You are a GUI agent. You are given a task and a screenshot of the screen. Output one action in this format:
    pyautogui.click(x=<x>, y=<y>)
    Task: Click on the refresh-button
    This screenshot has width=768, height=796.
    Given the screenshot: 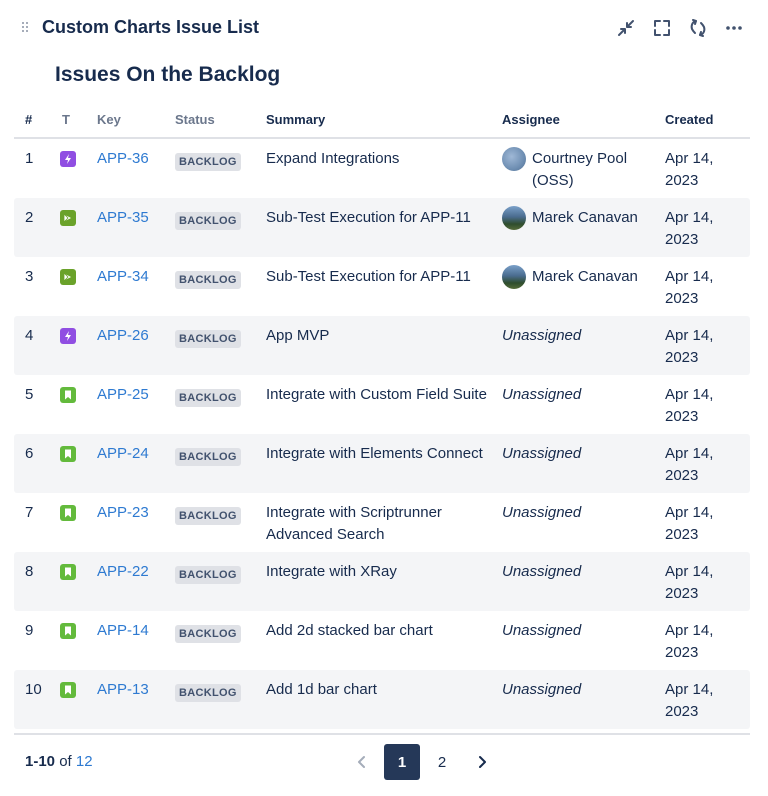 What is the action you would take?
    pyautogui.click(x=698, y=28)
    